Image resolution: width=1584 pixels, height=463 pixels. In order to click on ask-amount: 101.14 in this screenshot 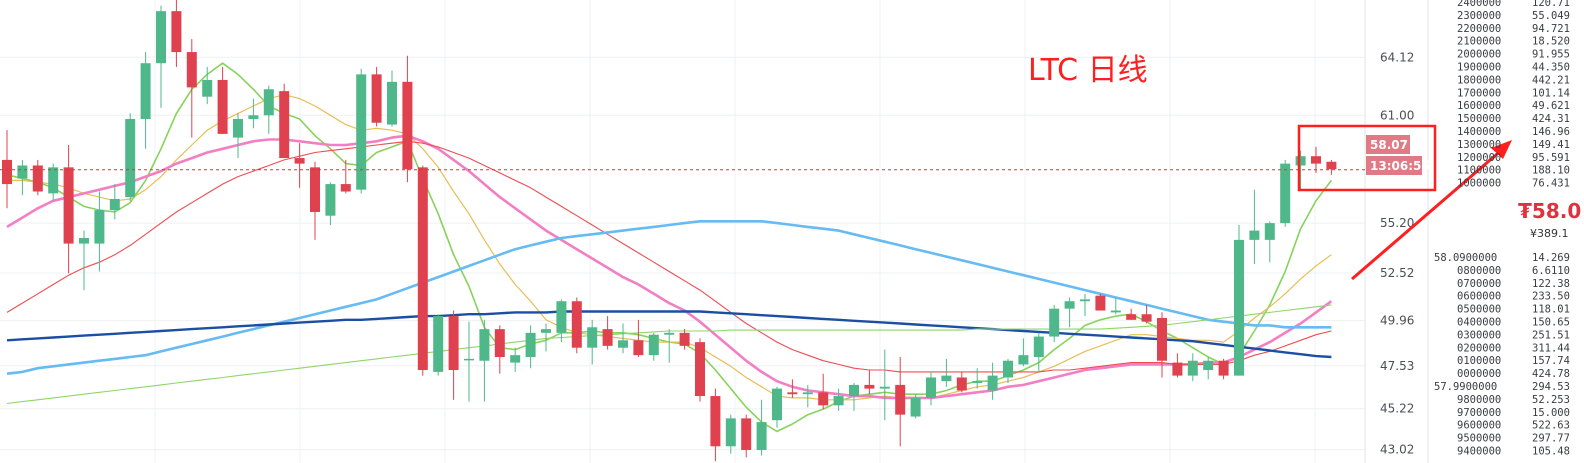, I will do `click(1551, 93)`.